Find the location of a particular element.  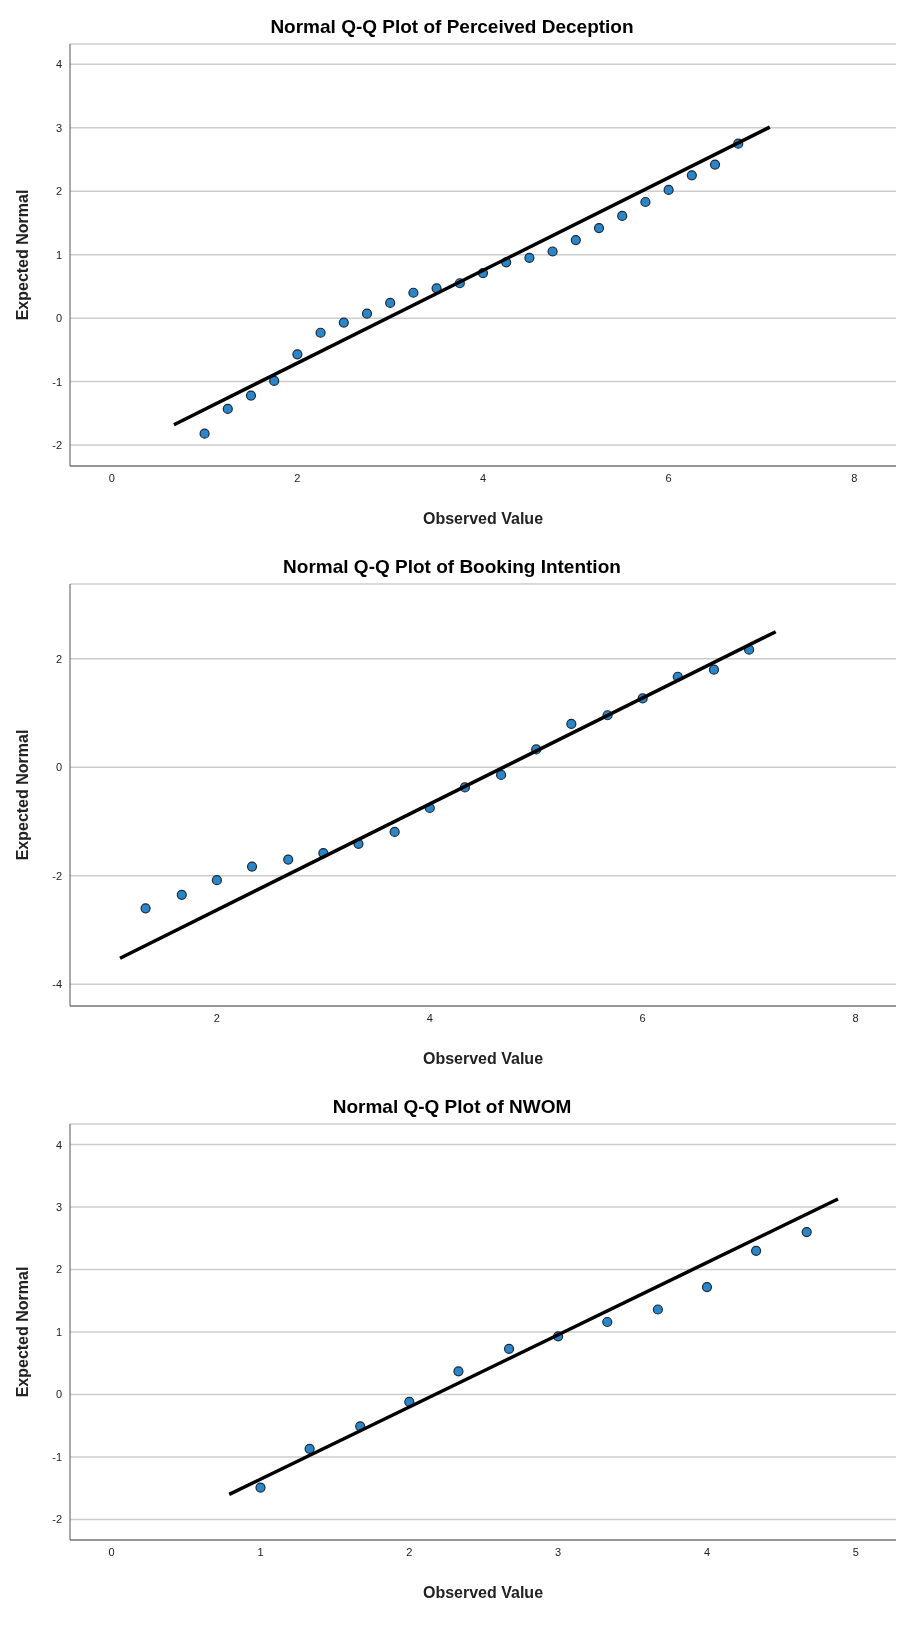

x-tick-label: 3 is located at coordinates (558, 1551).